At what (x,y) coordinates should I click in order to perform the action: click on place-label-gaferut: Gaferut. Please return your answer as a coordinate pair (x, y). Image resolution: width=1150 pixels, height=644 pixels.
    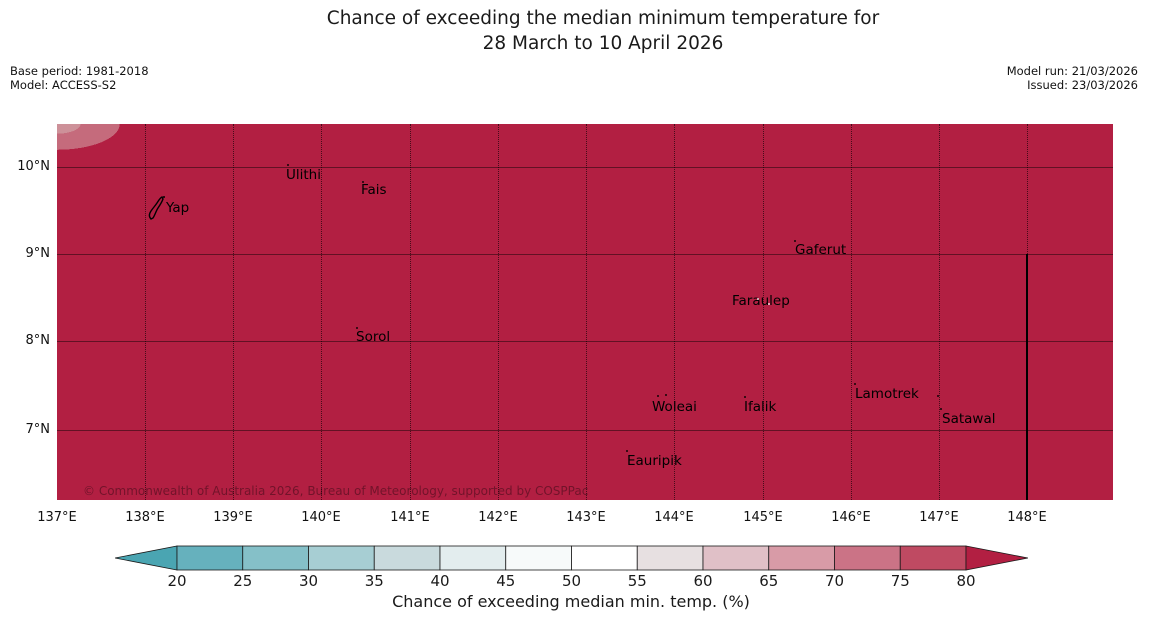
    Looking at the image, I should click on (821, 250).